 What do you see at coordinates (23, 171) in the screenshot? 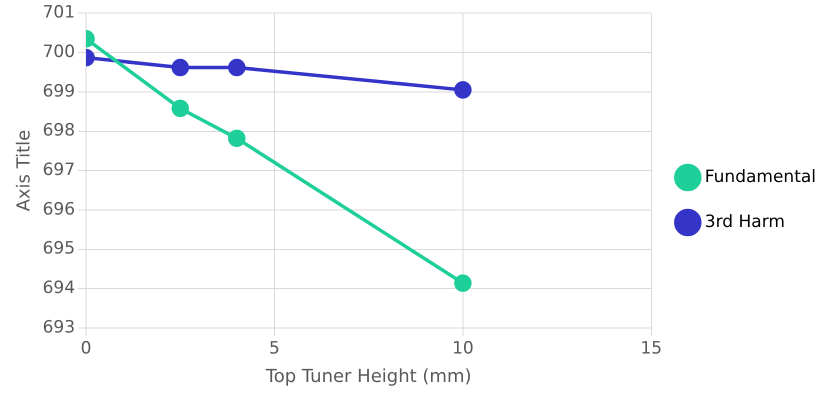
I see `y-axis-title: Axis Title` at bounding box center [23, 171].